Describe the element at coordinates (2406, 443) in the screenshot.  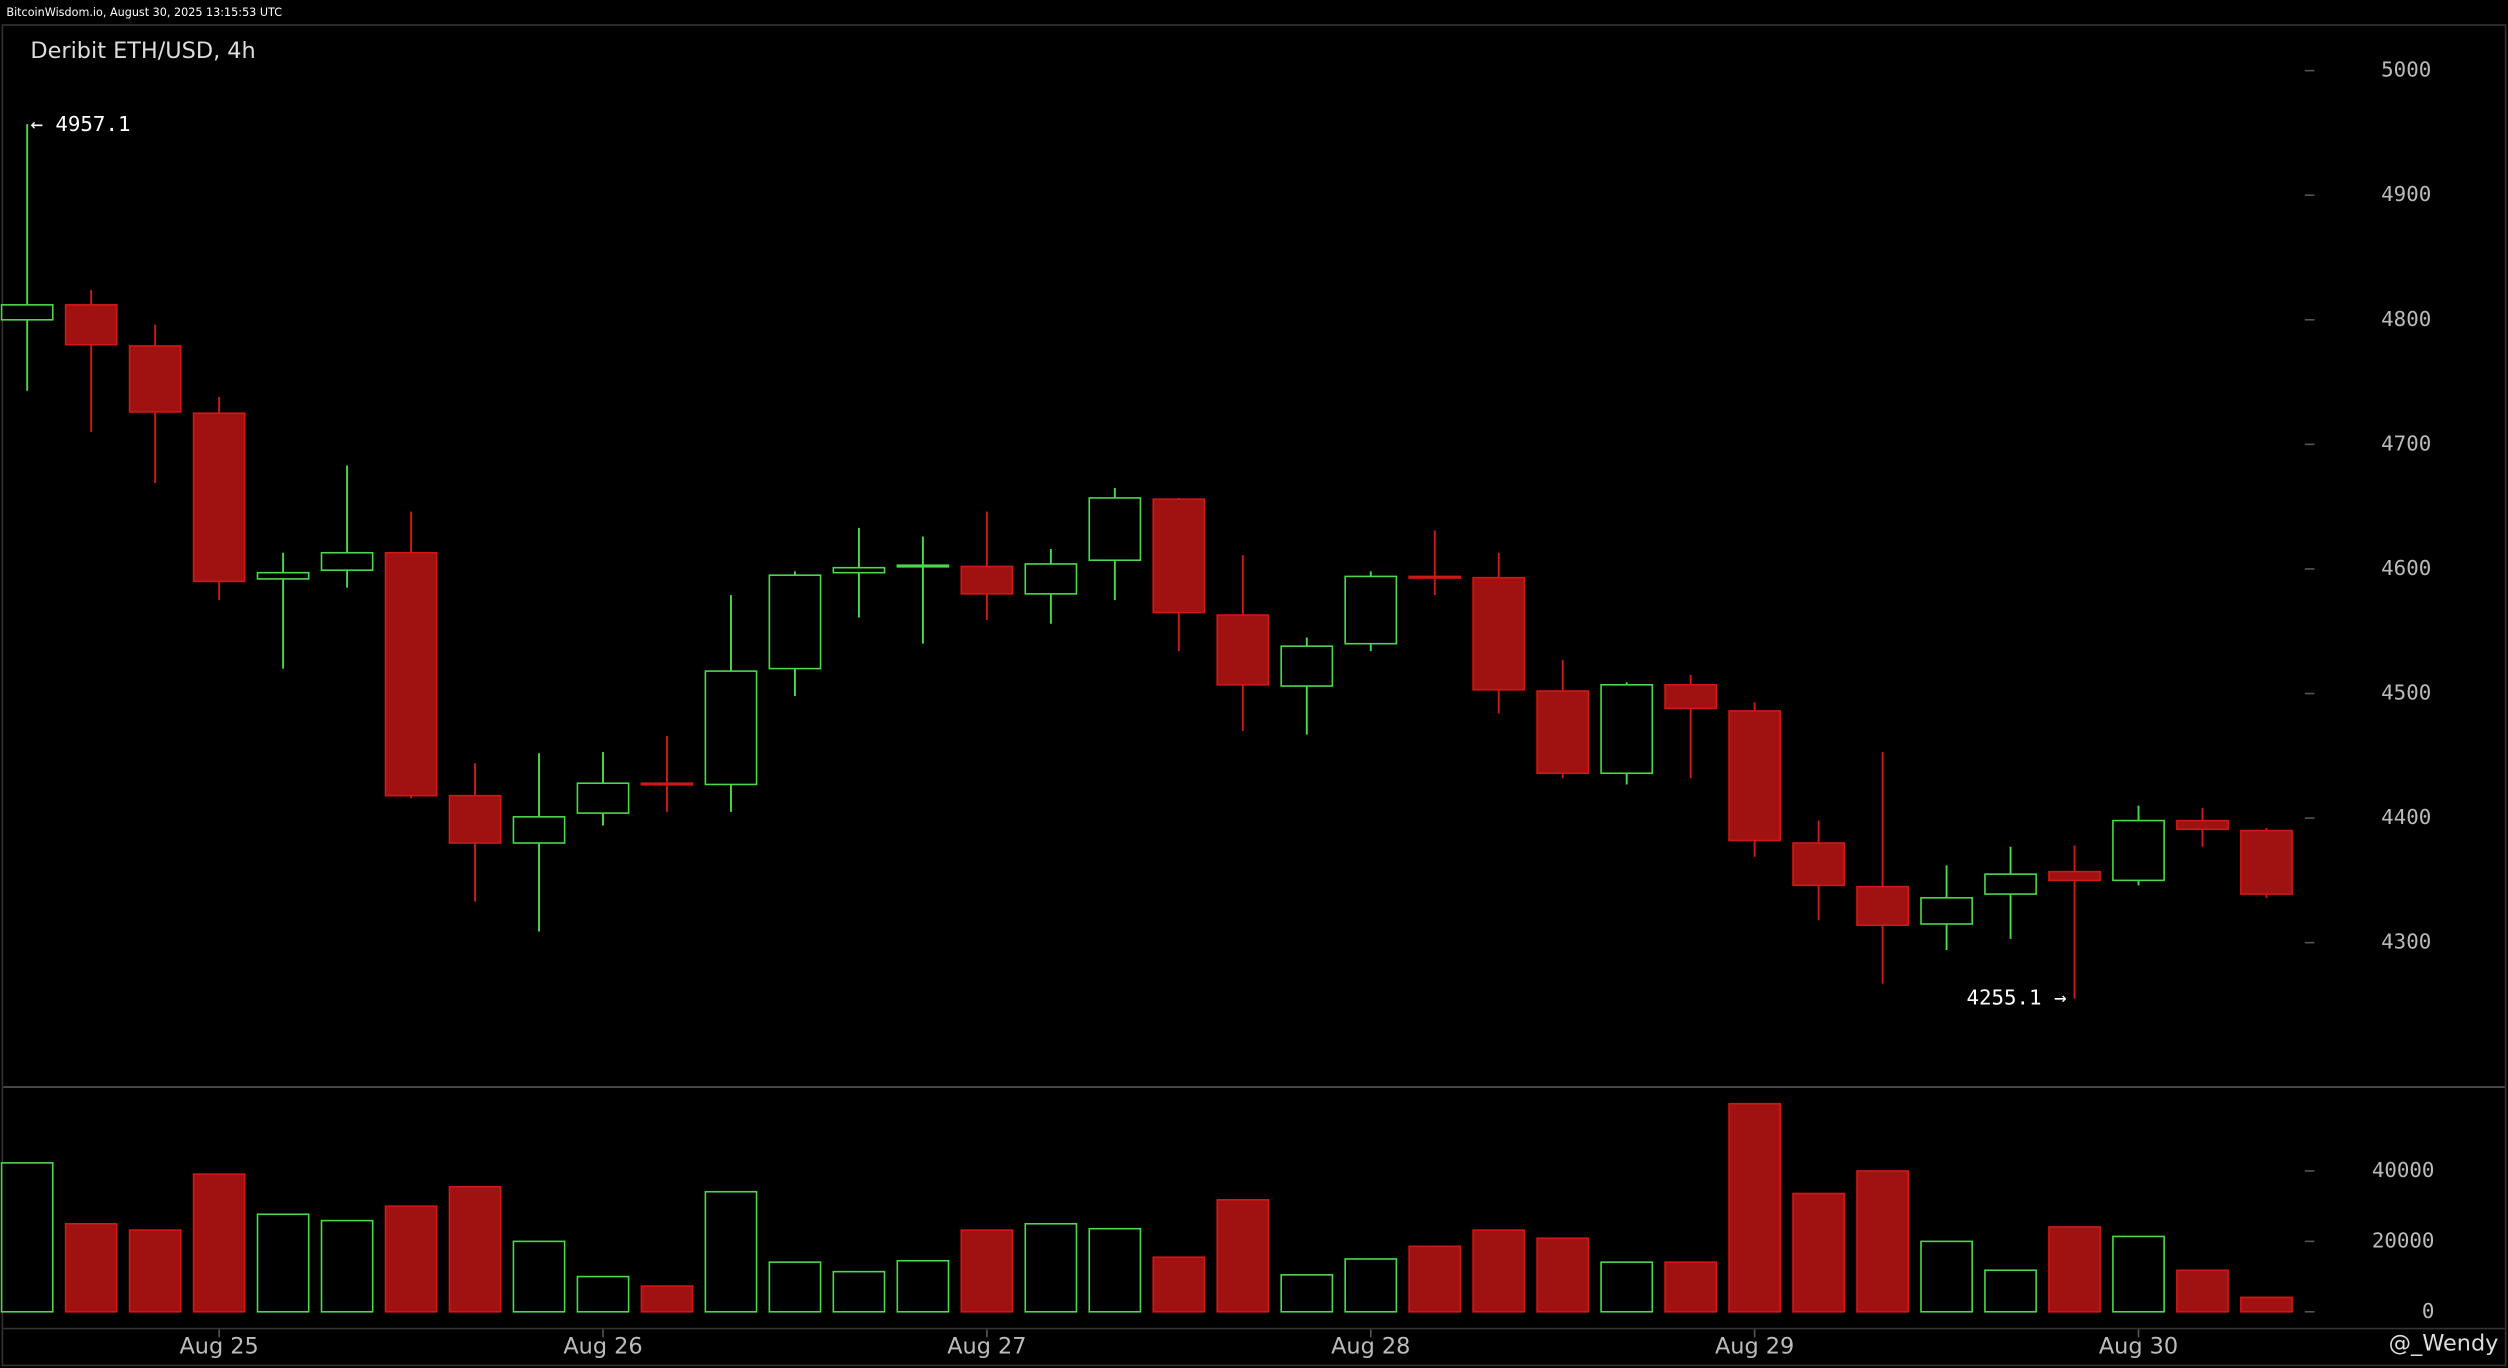
I see `y-tick-label: 4700` at that location.